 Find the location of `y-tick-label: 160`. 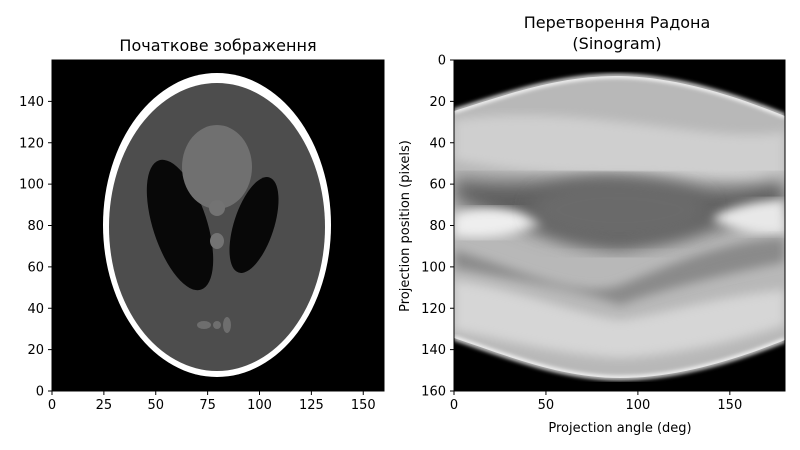

y-tick-label: 160 is located at coordinates (433, 392).